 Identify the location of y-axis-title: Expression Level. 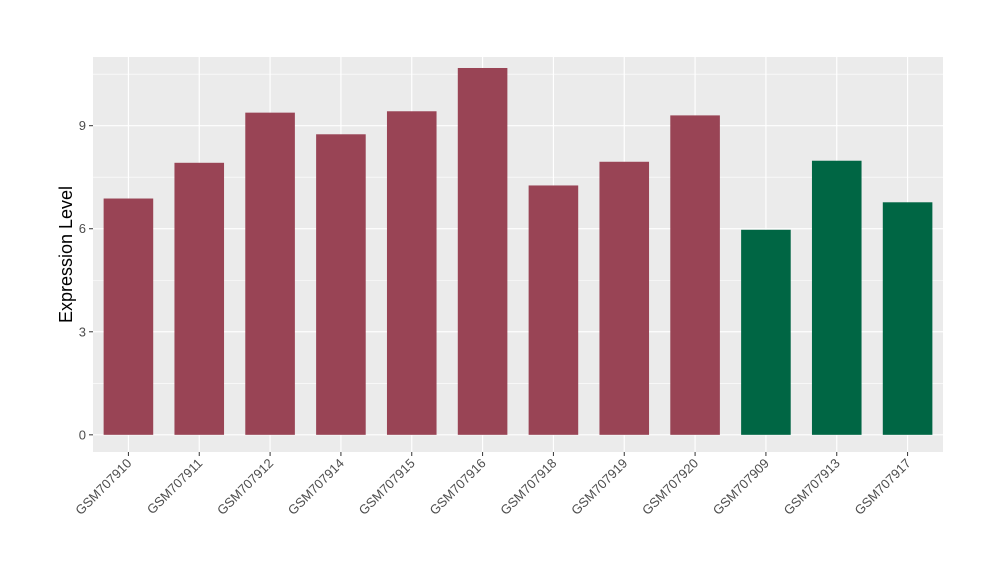
(66, 254).